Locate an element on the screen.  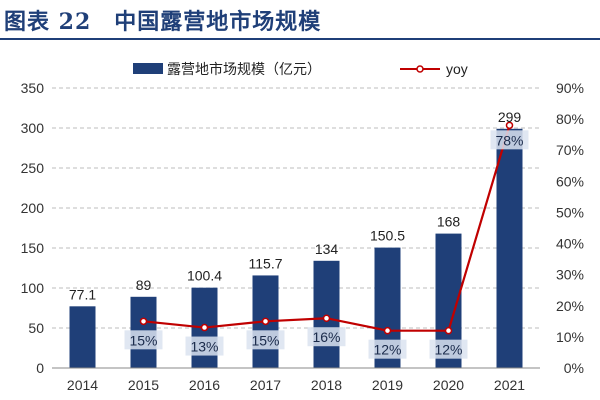
y-right-tick-label: 0% is located at coordinates (574, 368).